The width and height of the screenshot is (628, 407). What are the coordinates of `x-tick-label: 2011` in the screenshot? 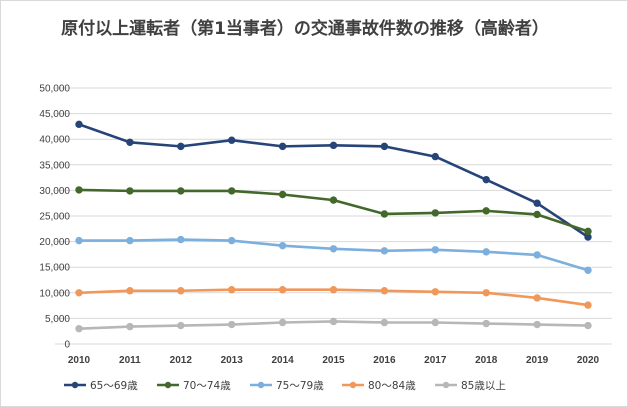 It's located at (130, 360).